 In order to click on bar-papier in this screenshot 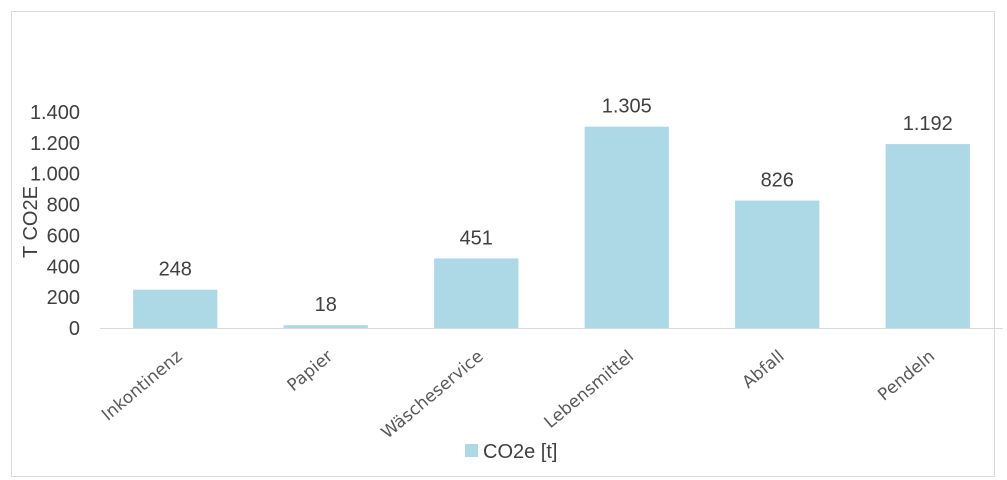, I will do `click(325, 326)`.